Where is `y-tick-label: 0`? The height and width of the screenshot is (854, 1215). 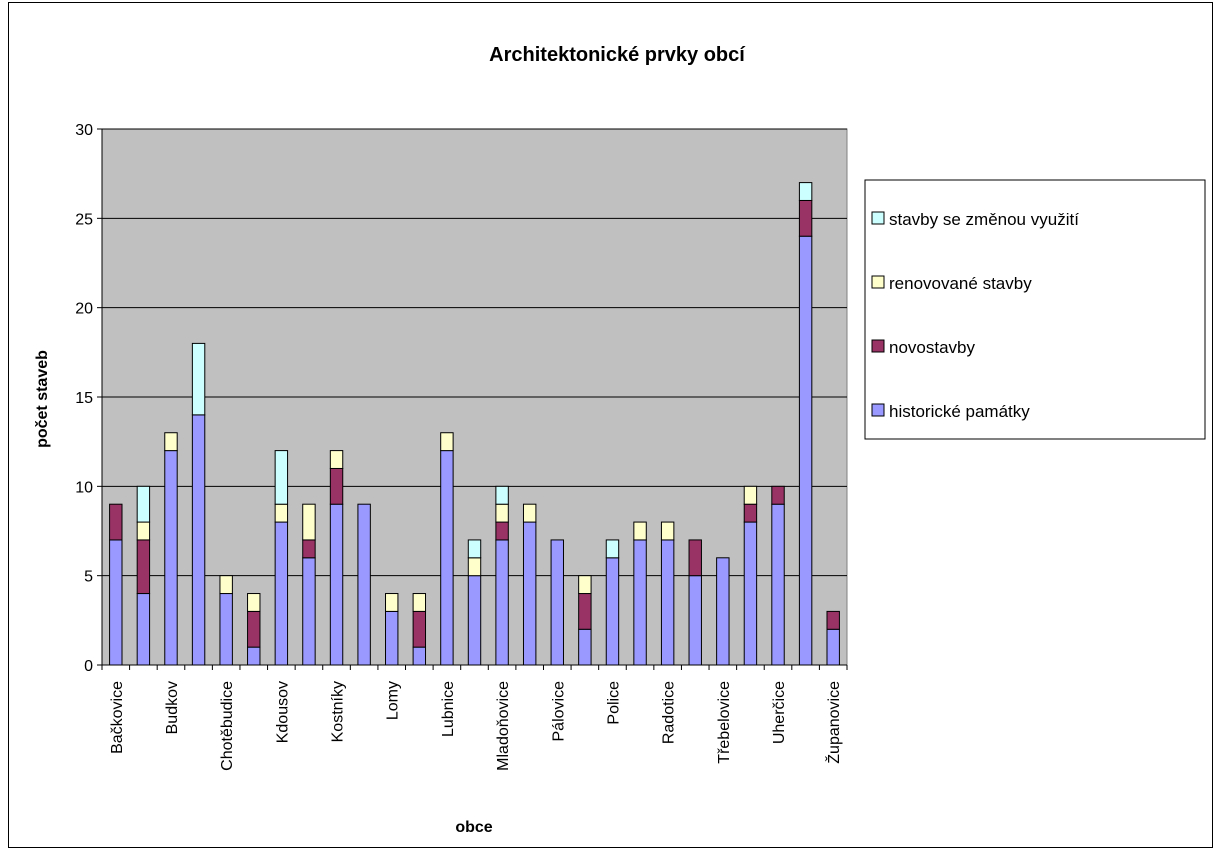 y-tick-label: 0 is located at coordinates (88, 666).